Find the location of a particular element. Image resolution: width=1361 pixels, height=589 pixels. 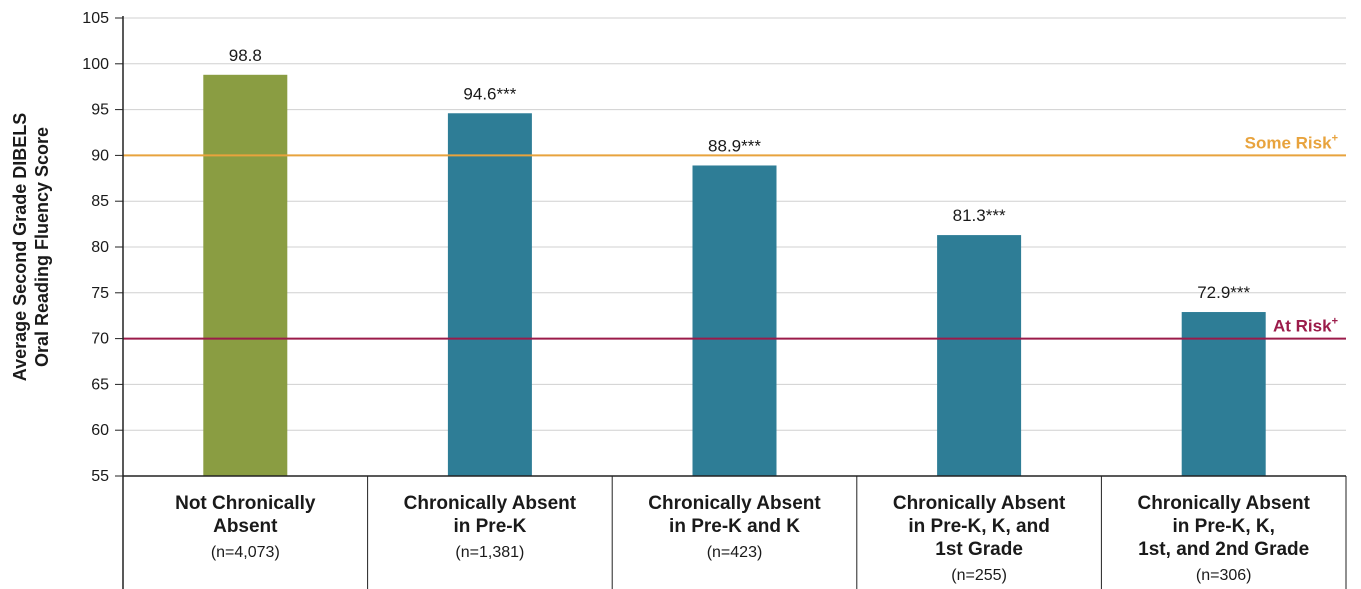

bar-value-label: 88.9*** is located at coordinates (734, 145).